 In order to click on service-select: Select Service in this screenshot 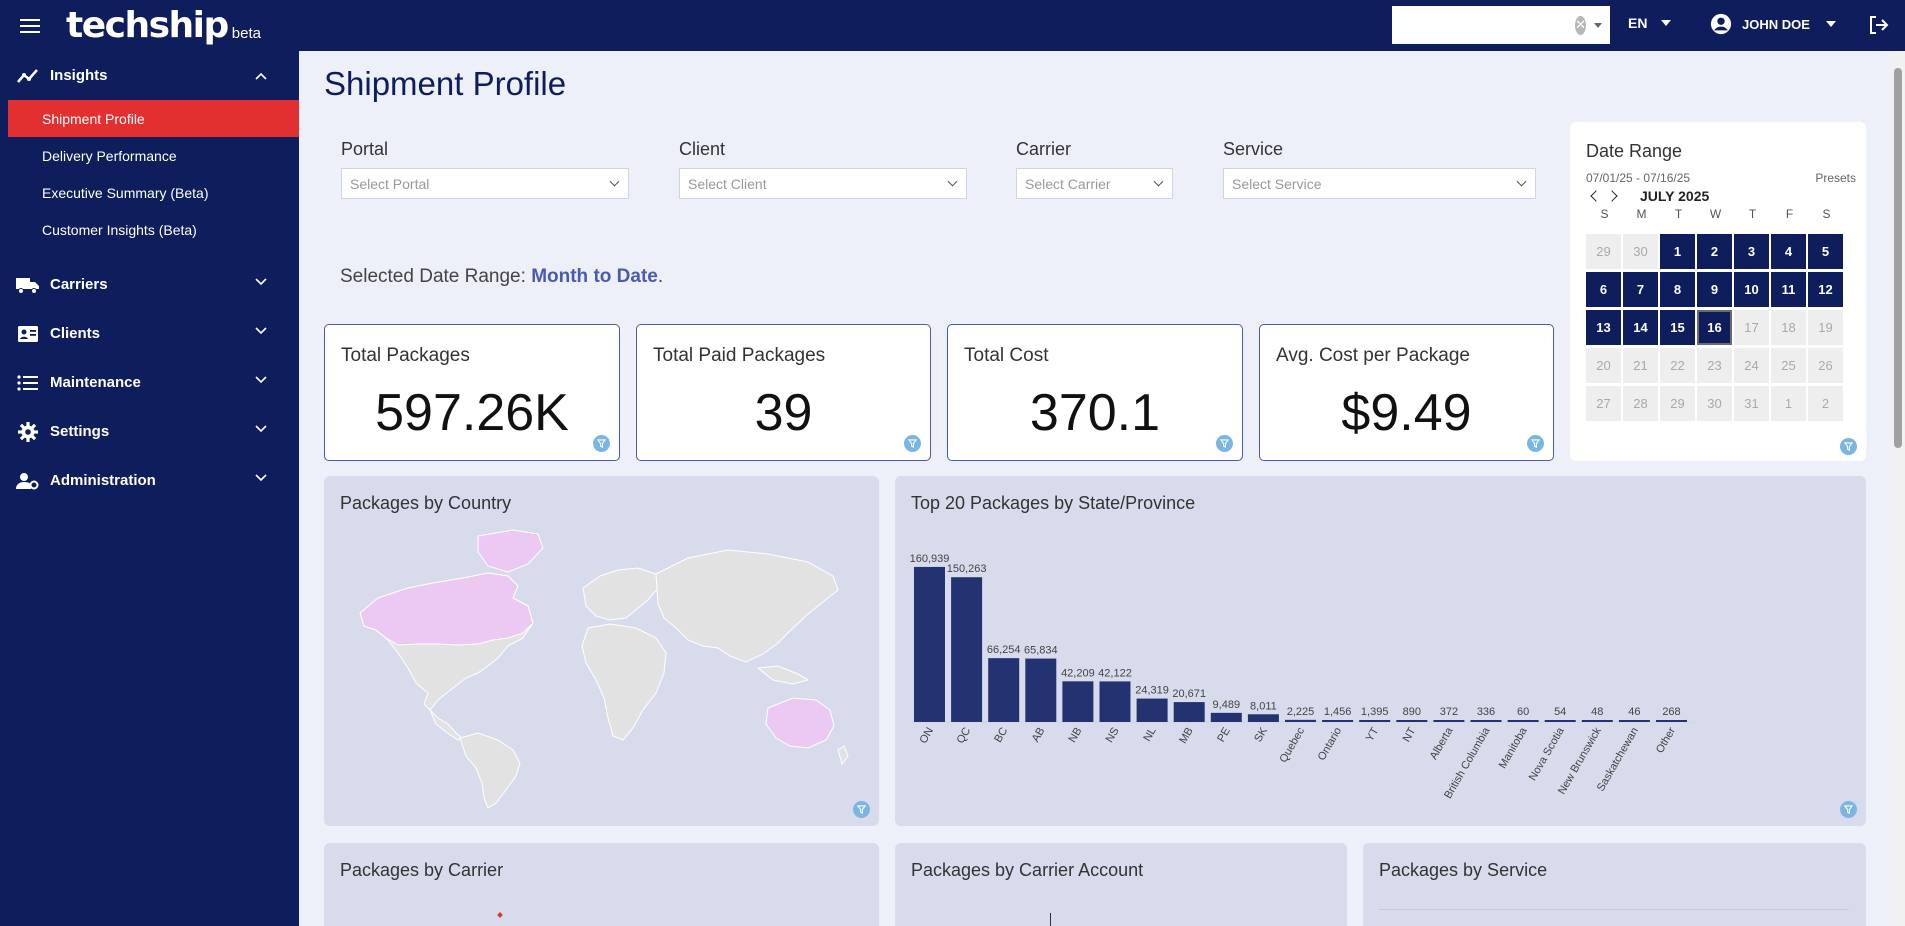, I will do `click(1379, 183)`.